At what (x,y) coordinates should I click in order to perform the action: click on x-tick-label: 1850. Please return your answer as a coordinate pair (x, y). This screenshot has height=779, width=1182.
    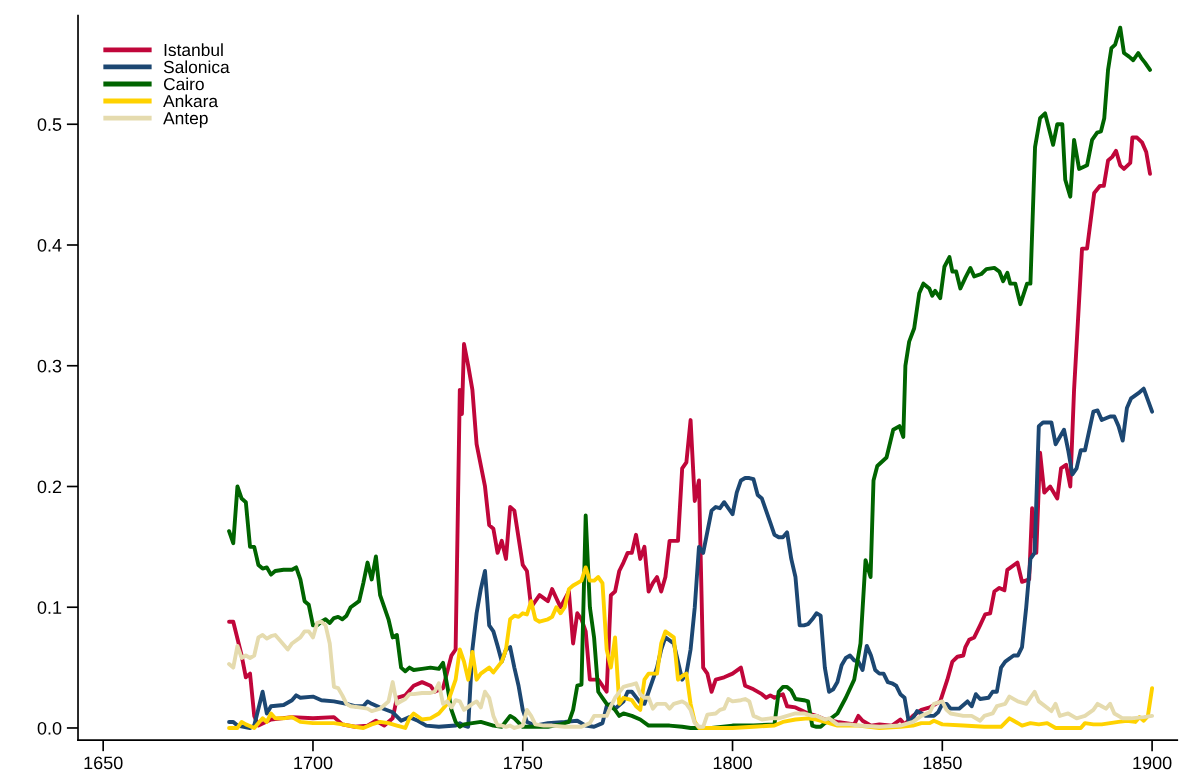
    Looking at the image, I should click on (942, 763).